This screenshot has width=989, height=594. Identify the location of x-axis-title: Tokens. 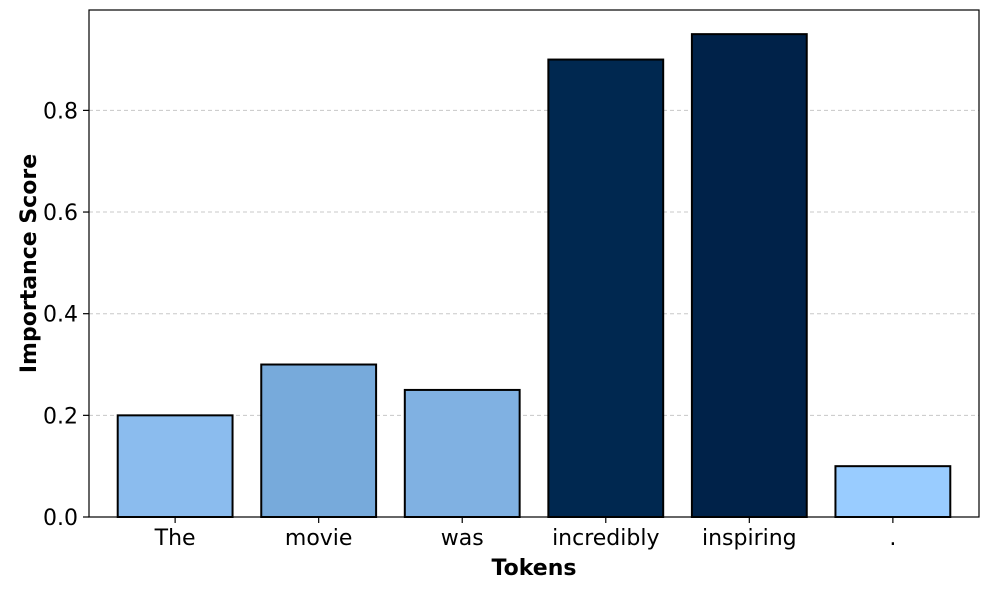
(534, 568).